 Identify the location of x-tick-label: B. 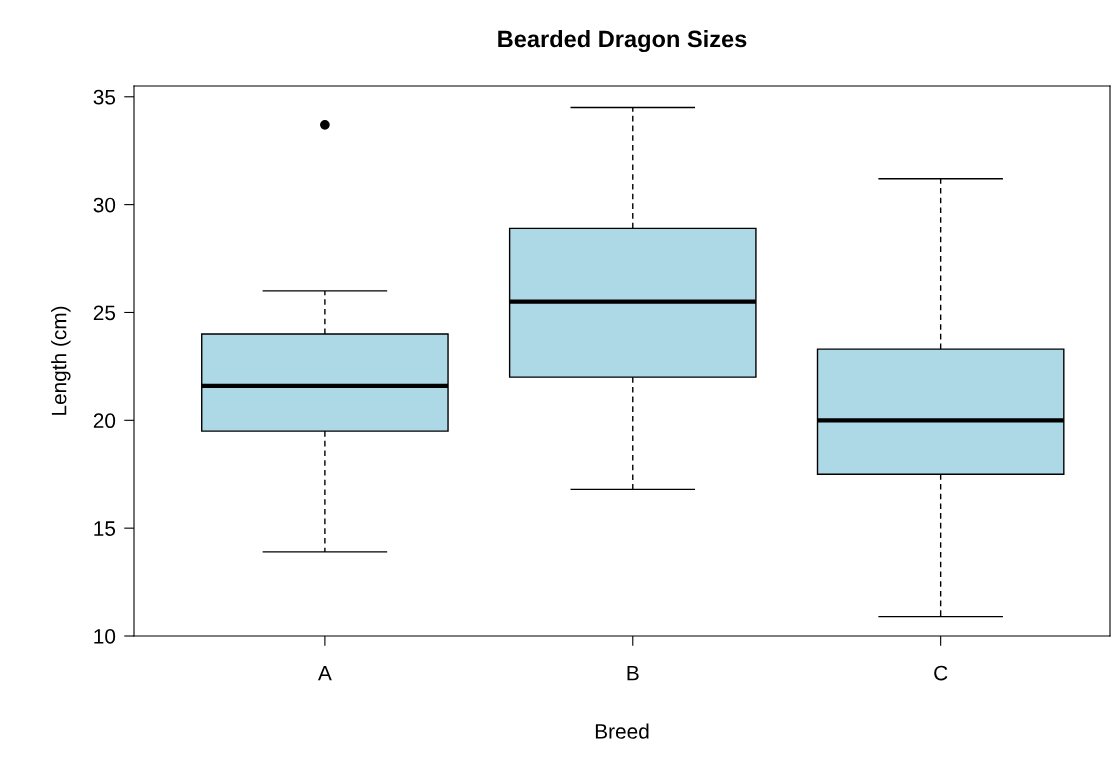
(633, 673).